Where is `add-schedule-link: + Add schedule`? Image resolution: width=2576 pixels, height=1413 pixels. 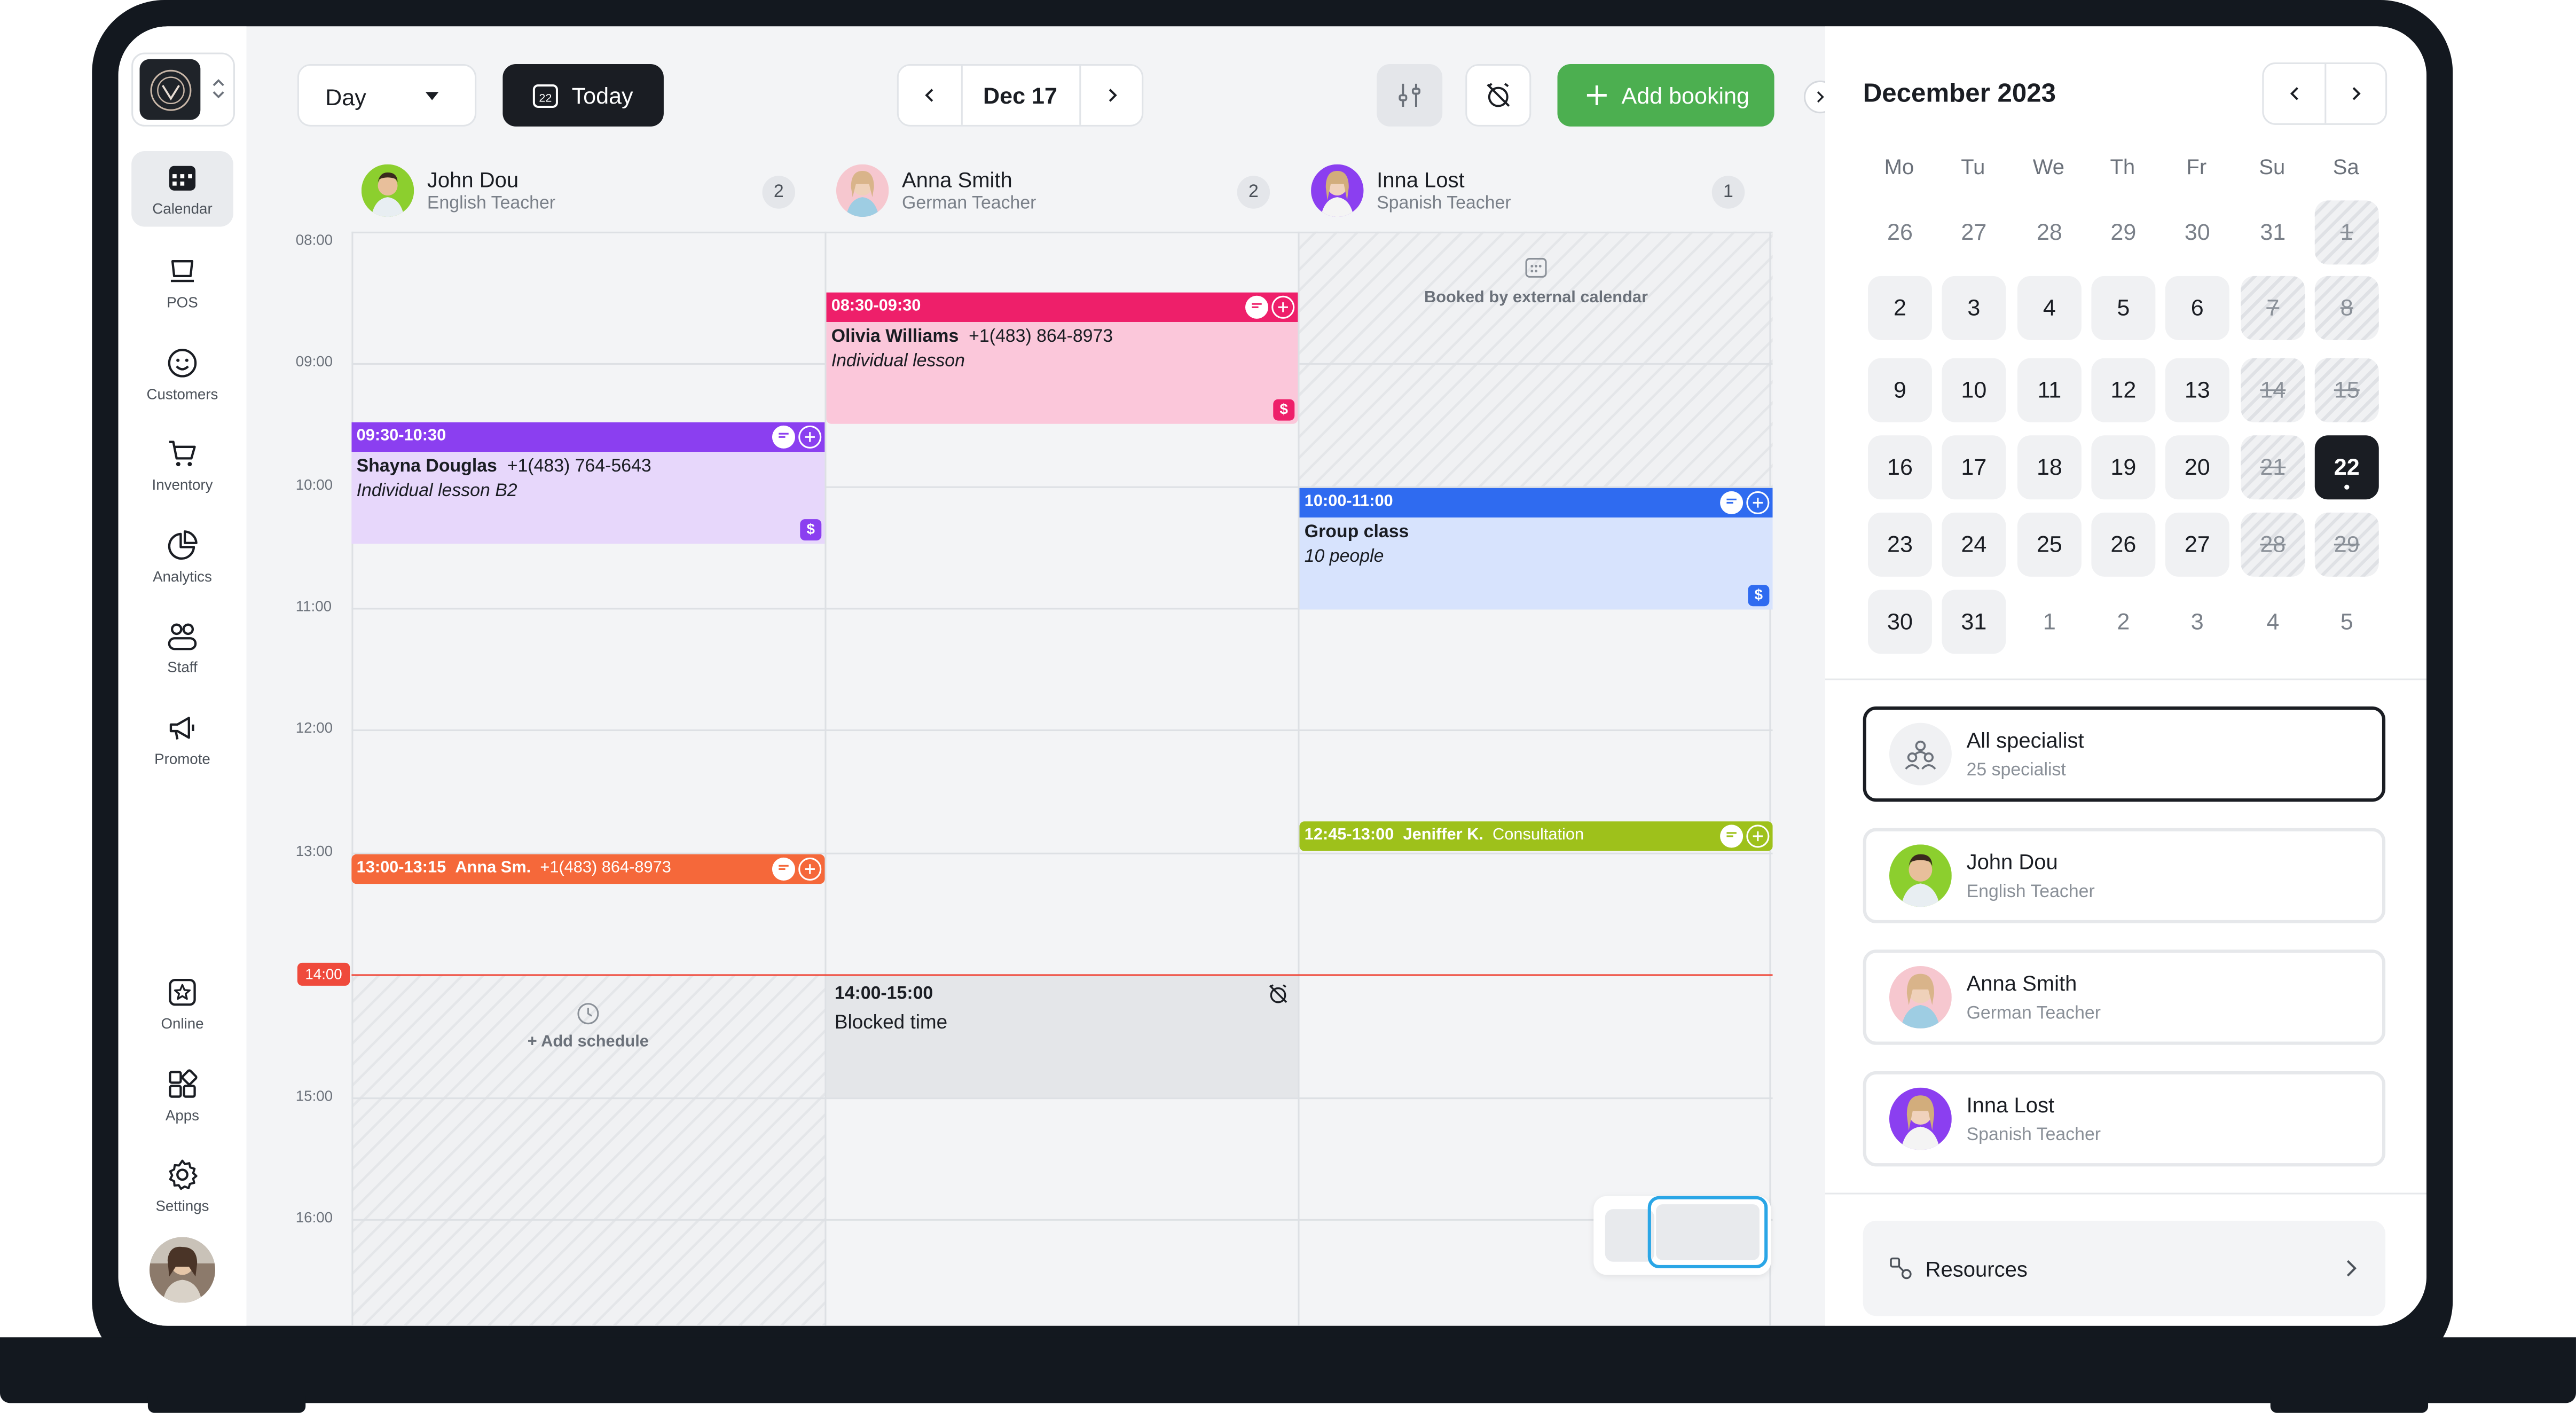
add-schedule-link: + Add schedule is located at coordinates (587, 1026).